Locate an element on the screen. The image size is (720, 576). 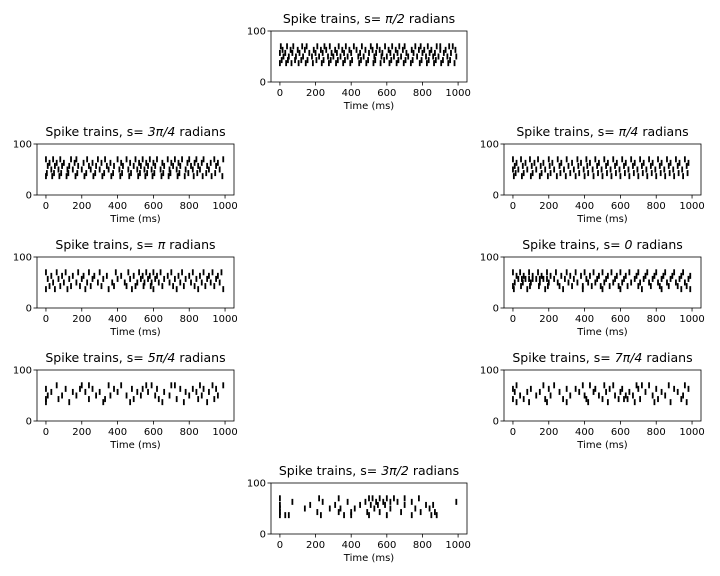
panel-title: Spike trains, s= π/2 radians is located at coordinates (369, 18).